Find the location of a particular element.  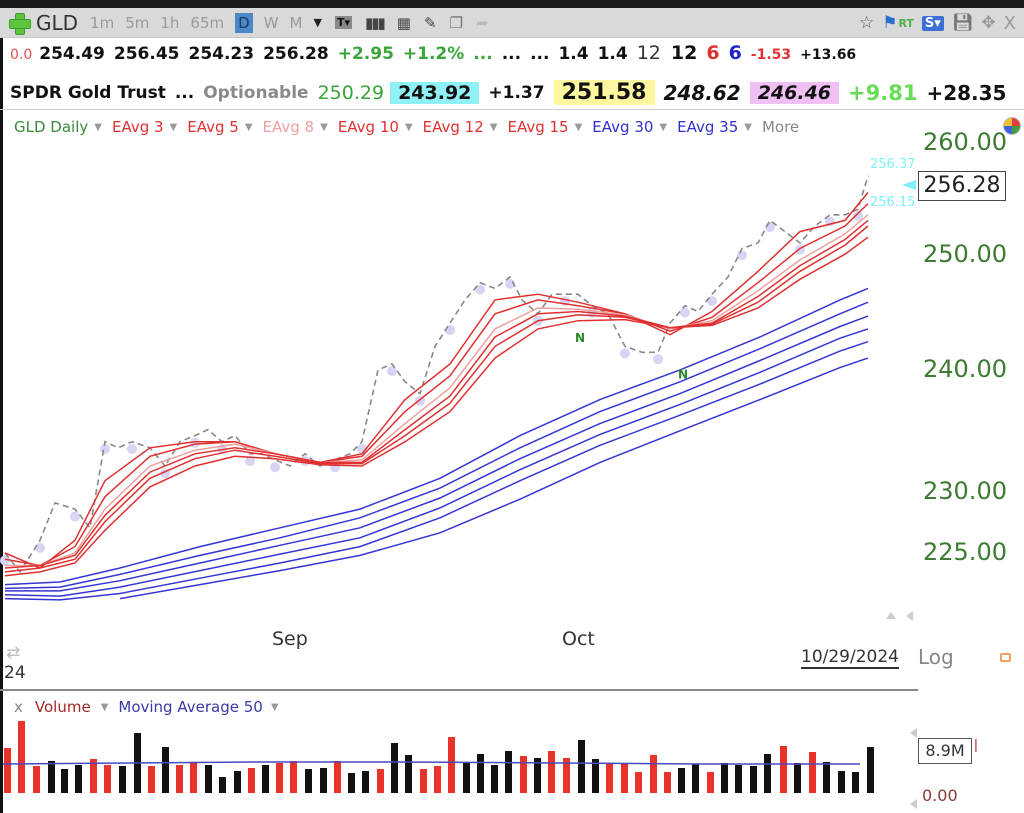

timeframe-65m: 65m is located at coordinates (207, 22).